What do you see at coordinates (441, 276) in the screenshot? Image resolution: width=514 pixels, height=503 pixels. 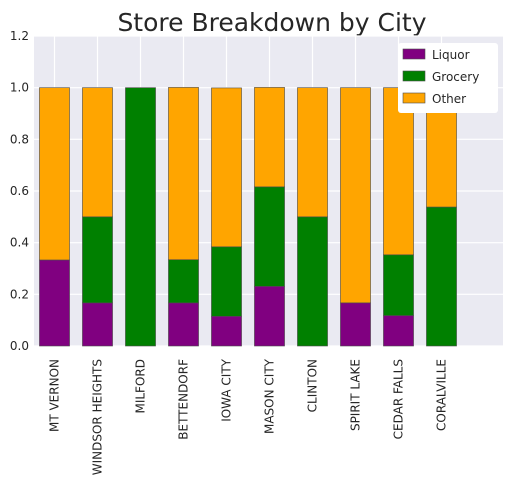 I see `bar-grocery-coralville` at bounding box center [441, 276].